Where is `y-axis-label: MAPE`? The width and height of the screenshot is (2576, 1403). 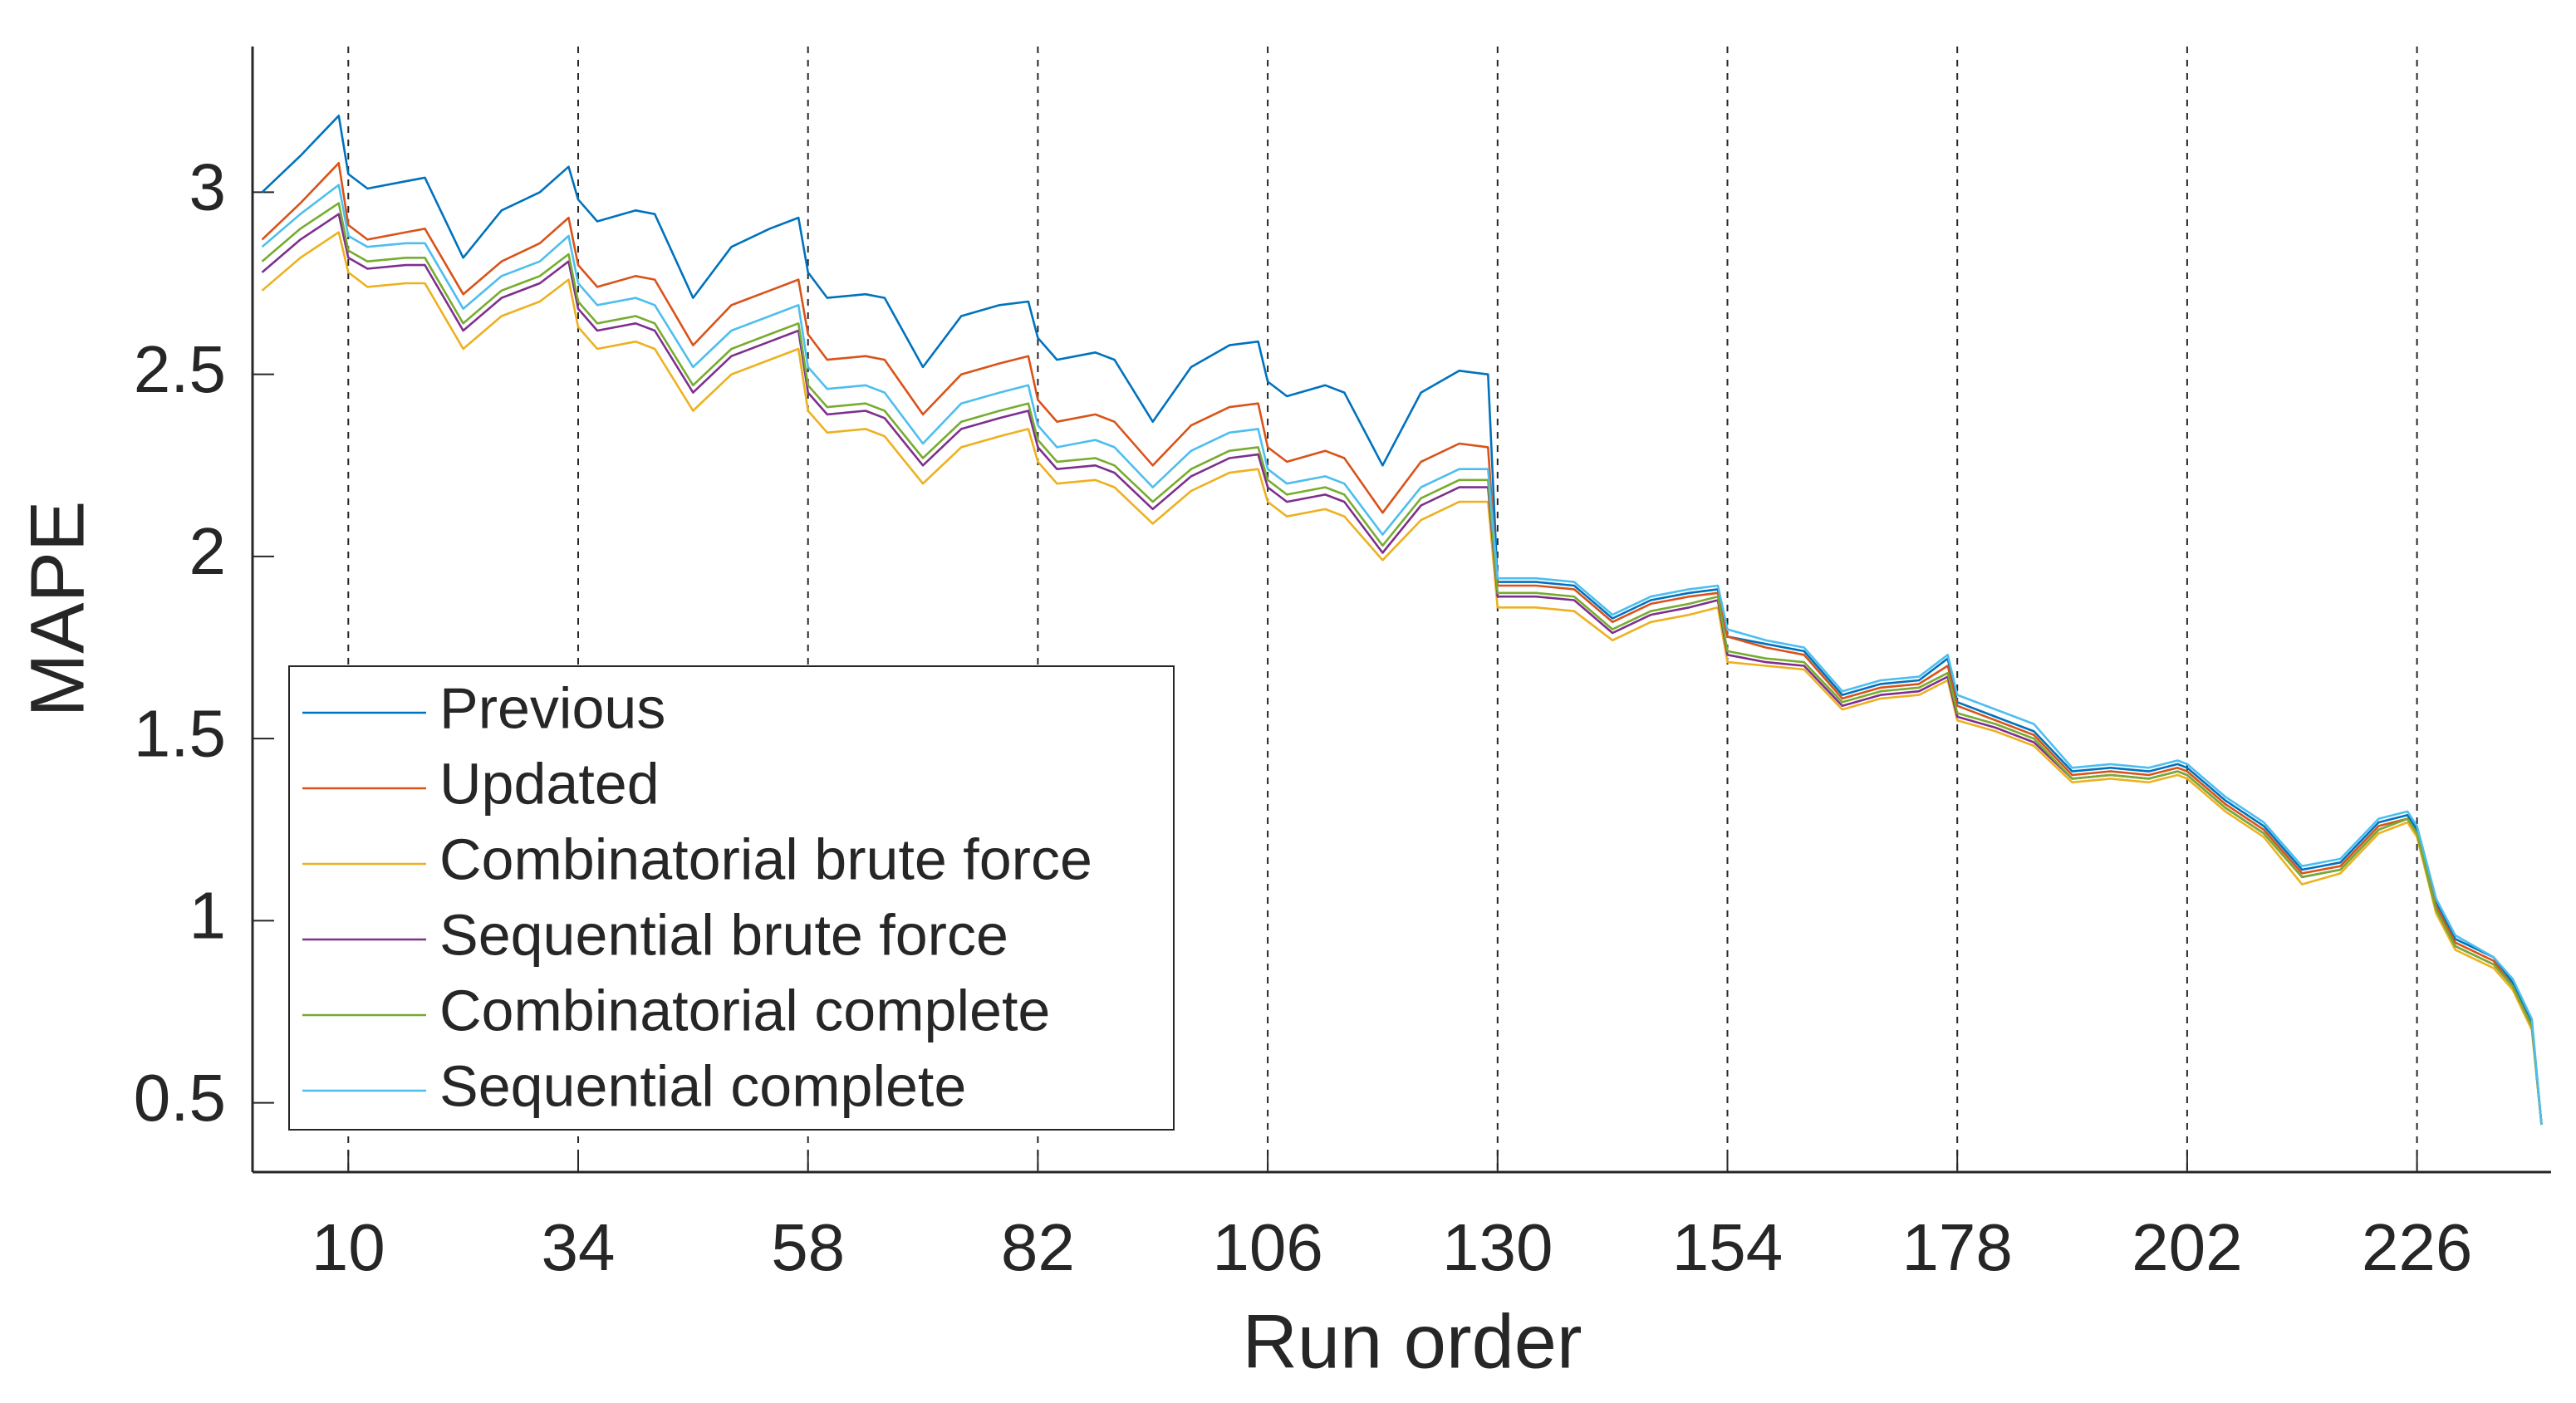
y-axis-label: MAPE is located at coordinates (57, 609).